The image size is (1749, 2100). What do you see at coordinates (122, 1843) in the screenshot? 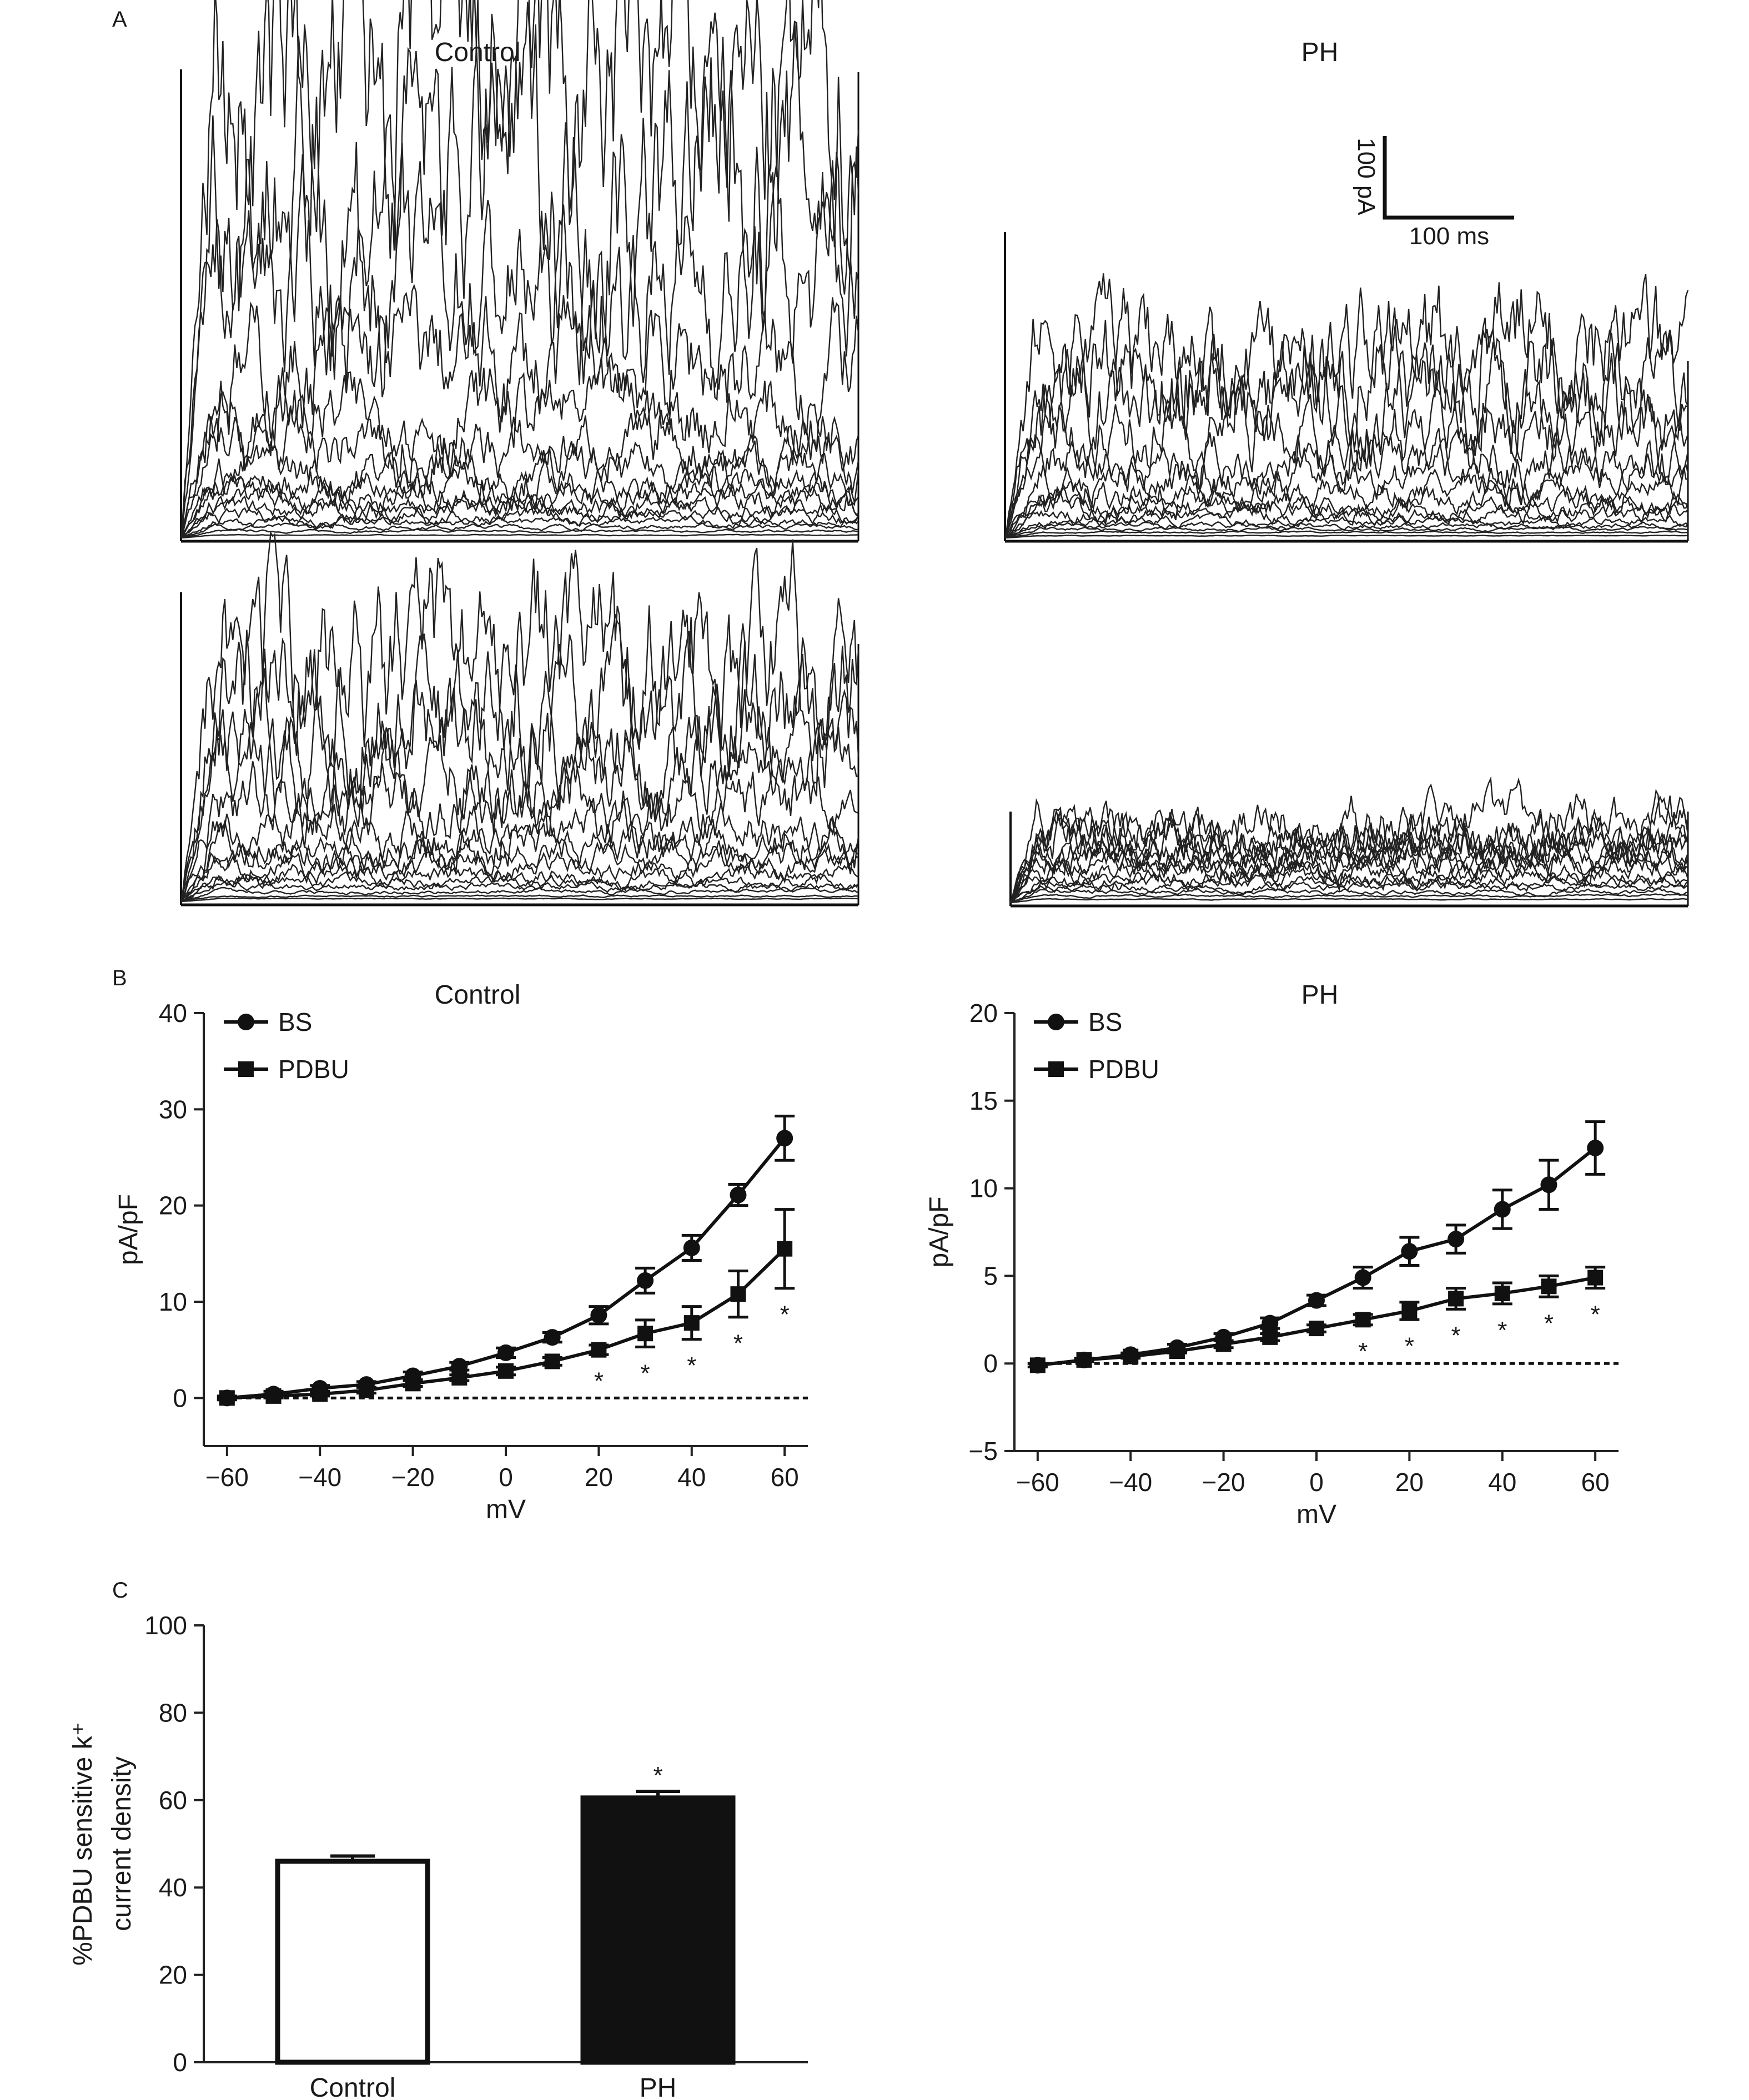
I see `y-axis-label-line: current density` at bounding box center [122, 1843].